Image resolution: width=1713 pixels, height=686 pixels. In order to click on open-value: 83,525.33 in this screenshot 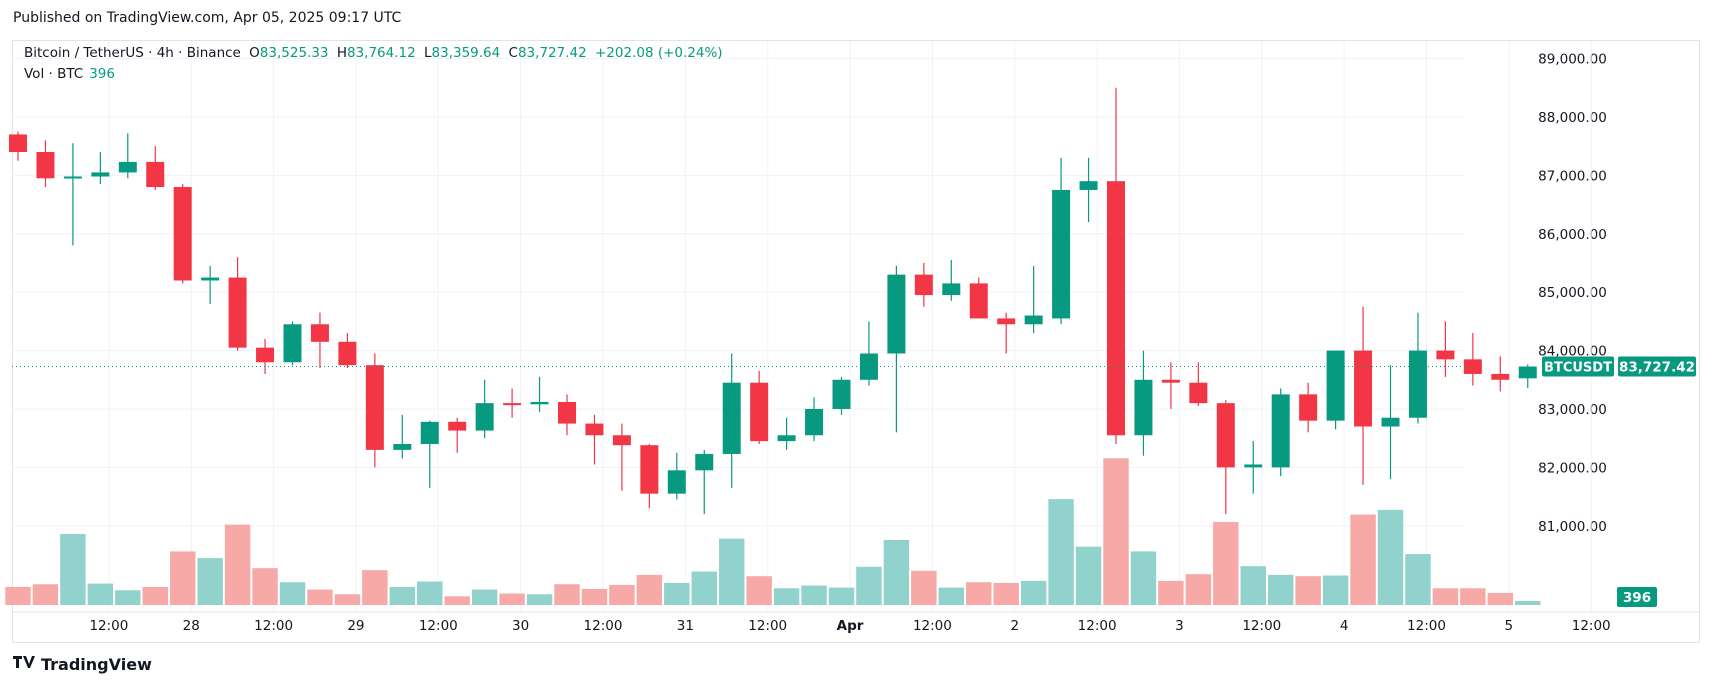, I will do `click(294, 53)`.